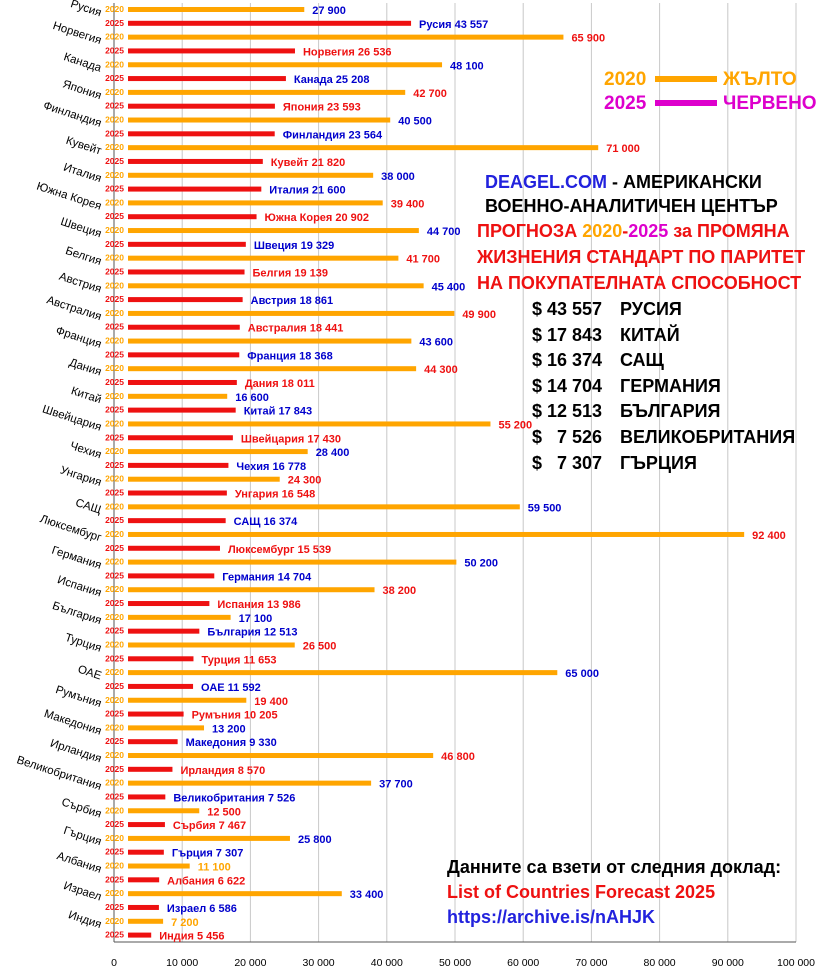 The height and width of the screenshot is (970, 831). I want to click on x-tick-label: 30 000, so click(319, 963).